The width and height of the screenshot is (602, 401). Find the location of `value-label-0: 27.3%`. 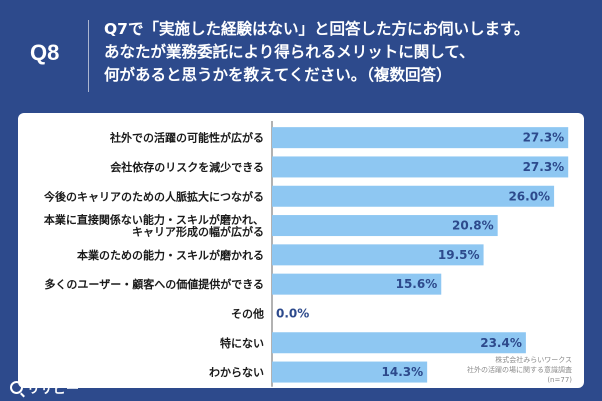

value-label-0: 27.3% is located at coordinates (544, 138).